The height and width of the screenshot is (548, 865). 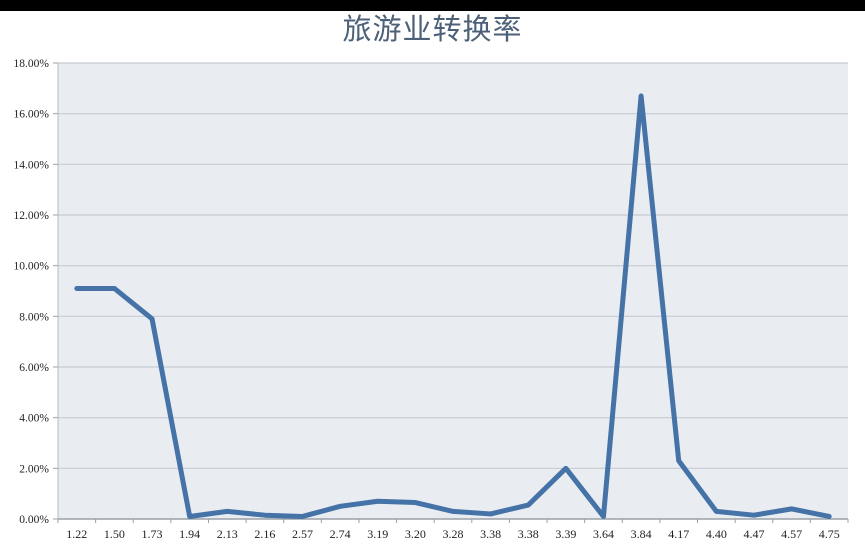 I want to click on y-axis-label: 16.00%, so click(x=32, y=115).